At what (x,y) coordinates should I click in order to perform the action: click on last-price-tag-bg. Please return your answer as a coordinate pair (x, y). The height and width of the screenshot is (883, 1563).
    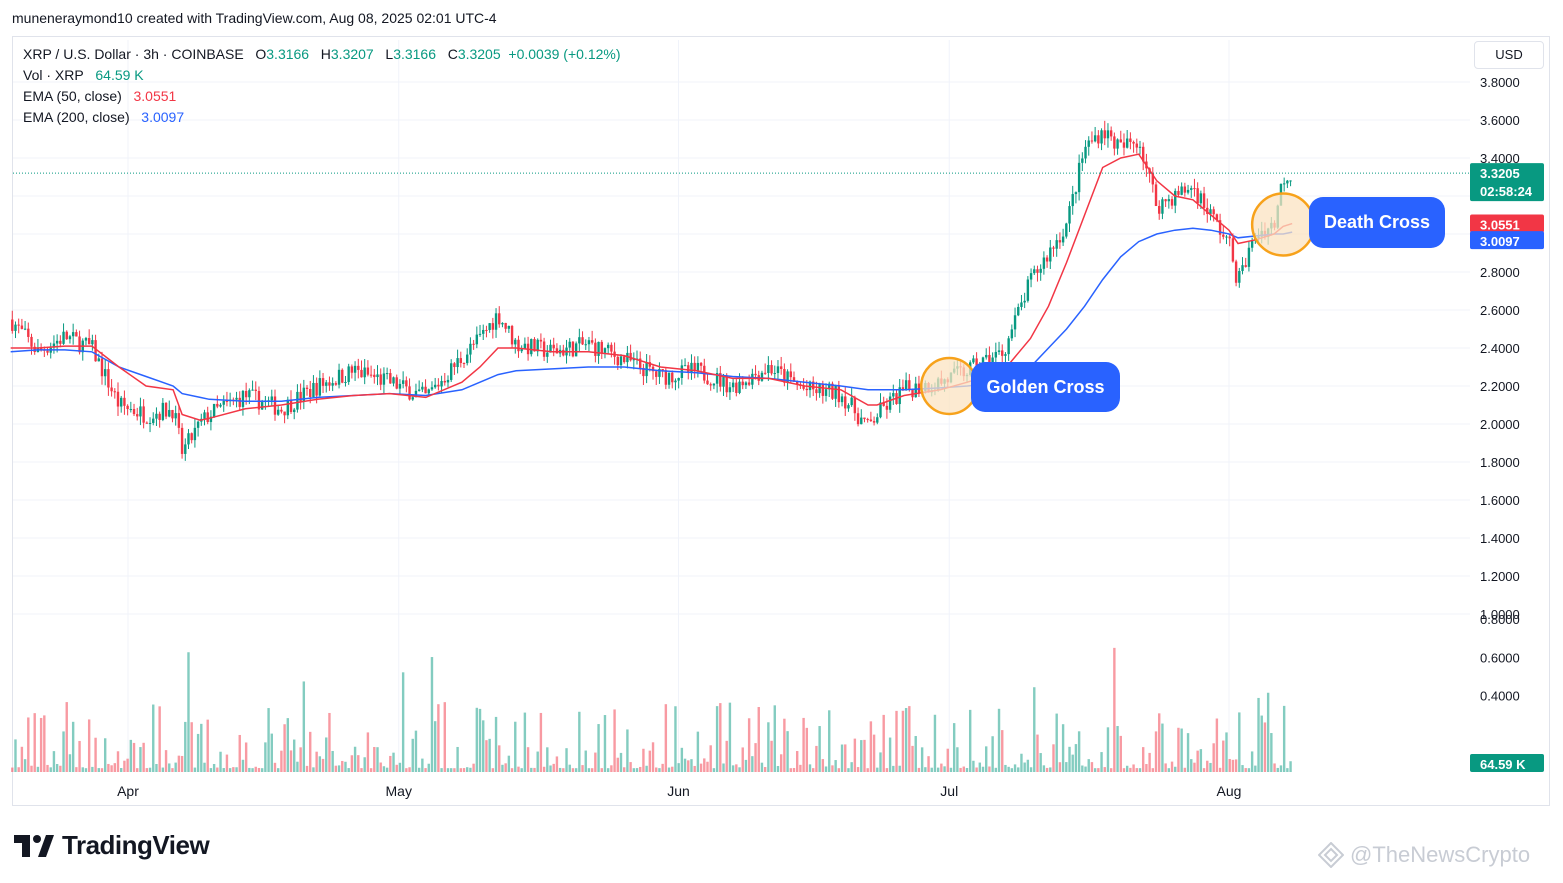
    Looking at the image, I should click on (1507, 182).